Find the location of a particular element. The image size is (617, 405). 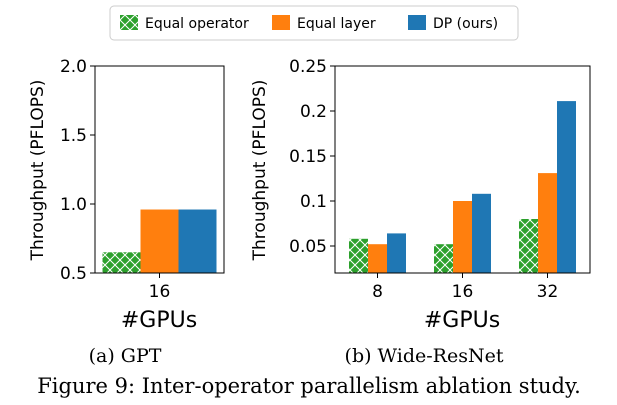

x-ticks-gpt: 16 is located at coordinates (160, 287).